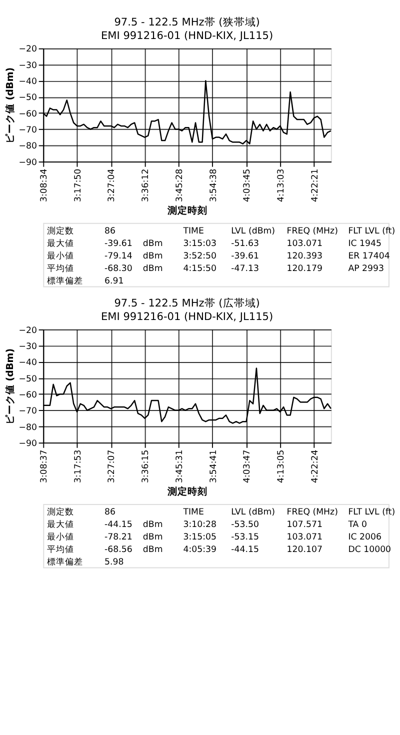  Describe the element at coordinates (304, 256) in the screenshot. I see `text: 120.393` at that location.